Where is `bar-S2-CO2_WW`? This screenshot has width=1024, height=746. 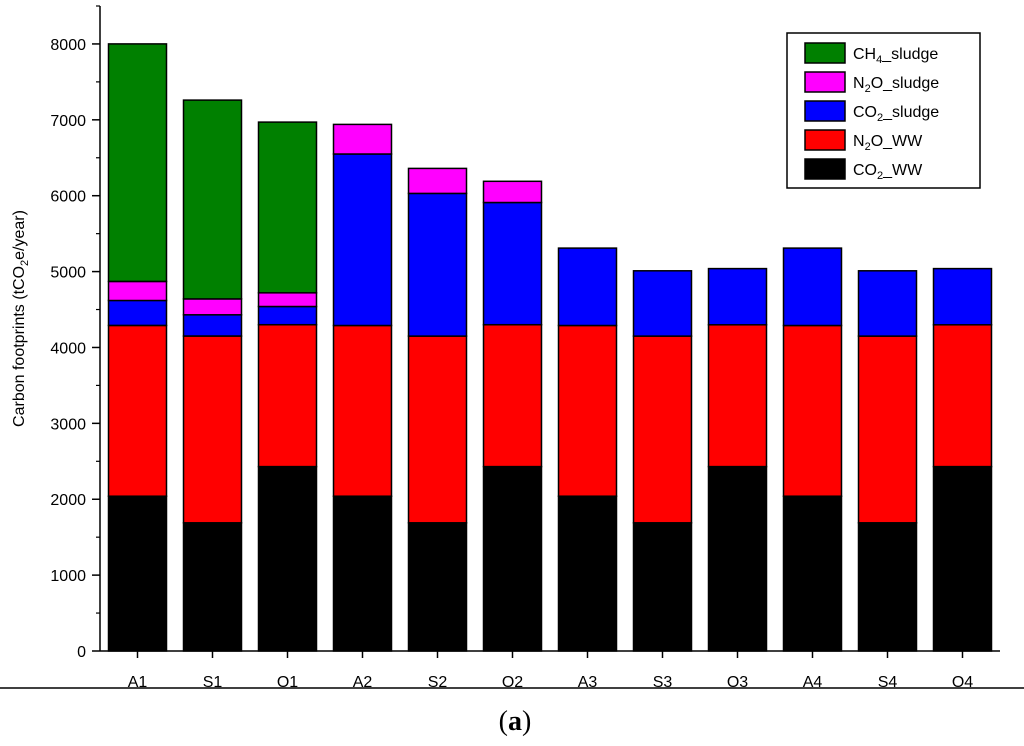 bar-S2-CO2_WW is located at coordinates (437, 587).